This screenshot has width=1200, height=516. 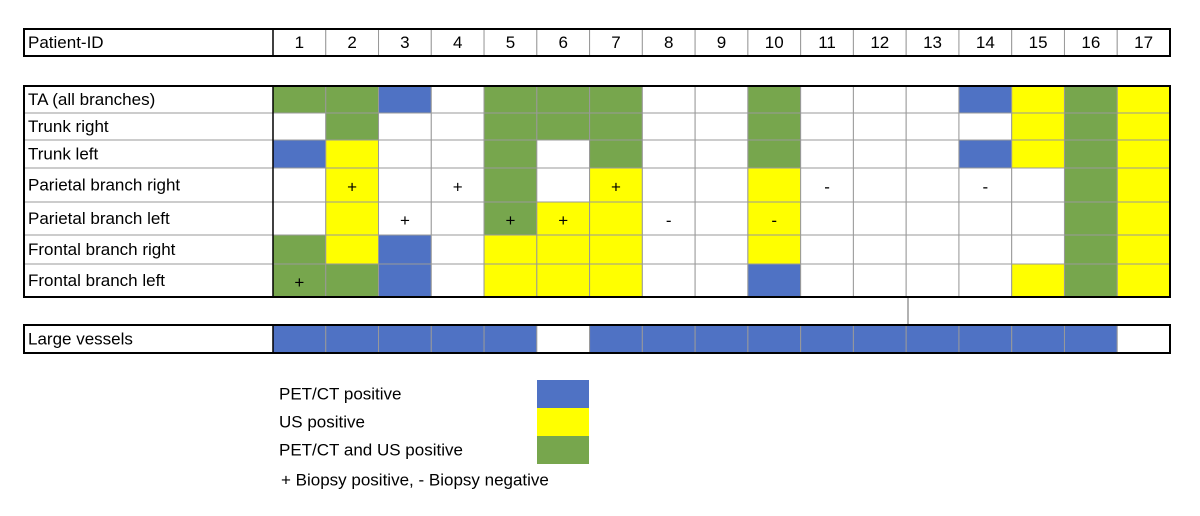 I want to click on patient-id: 2, so click(x=351, y=42).